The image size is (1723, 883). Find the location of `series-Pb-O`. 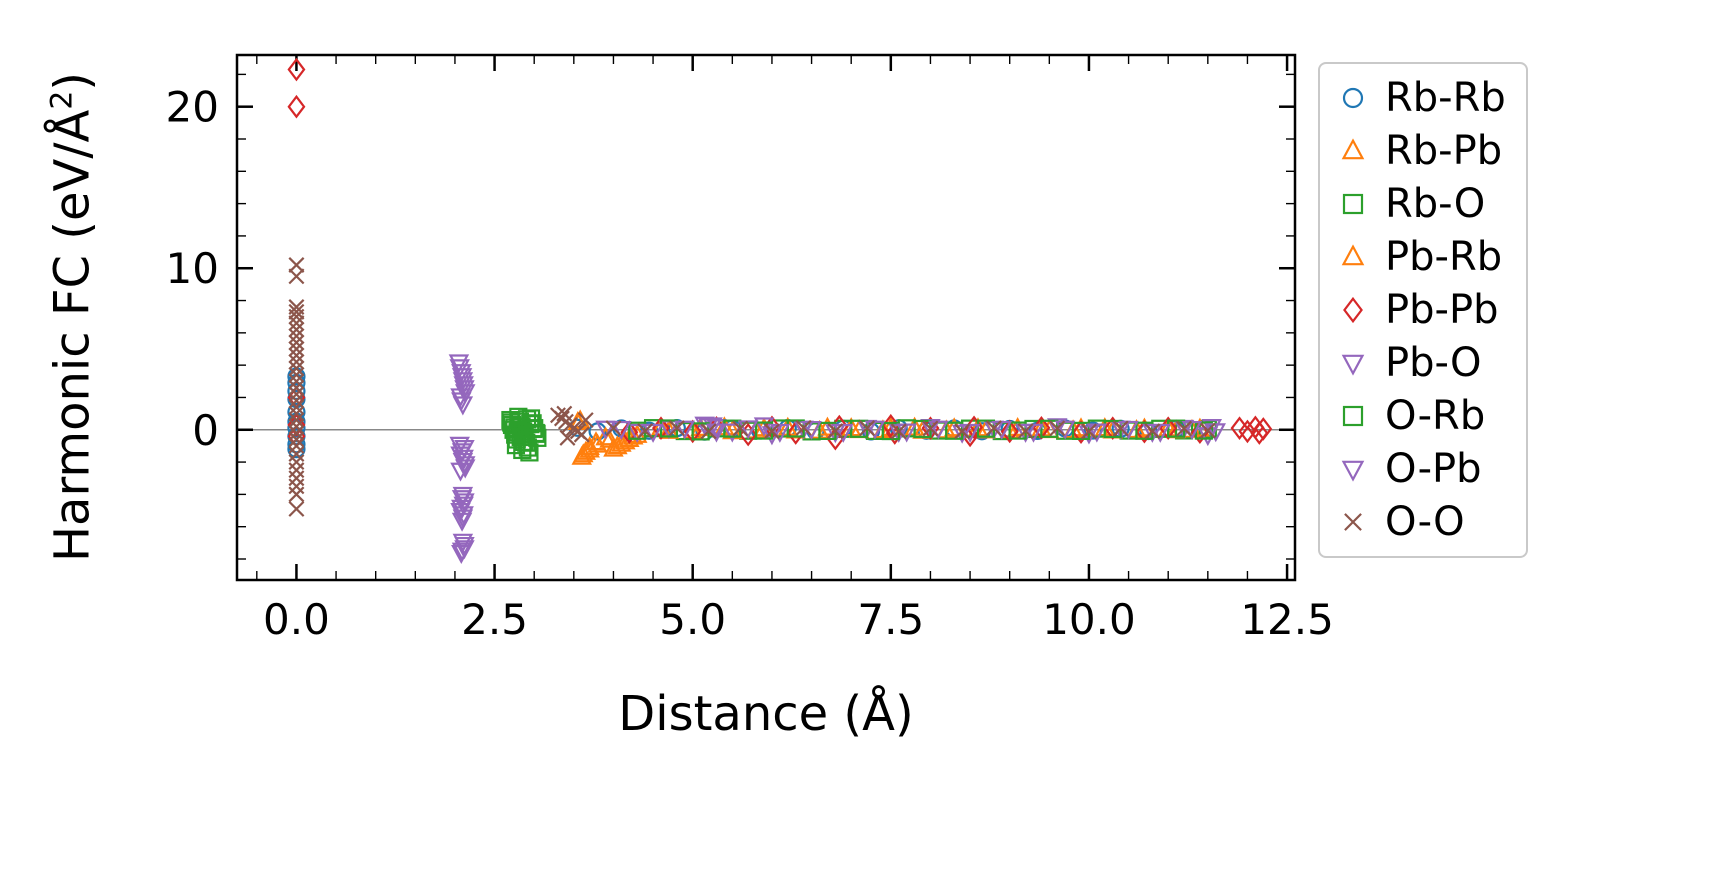

series-Pb-O is located at coordinates (835, 459).